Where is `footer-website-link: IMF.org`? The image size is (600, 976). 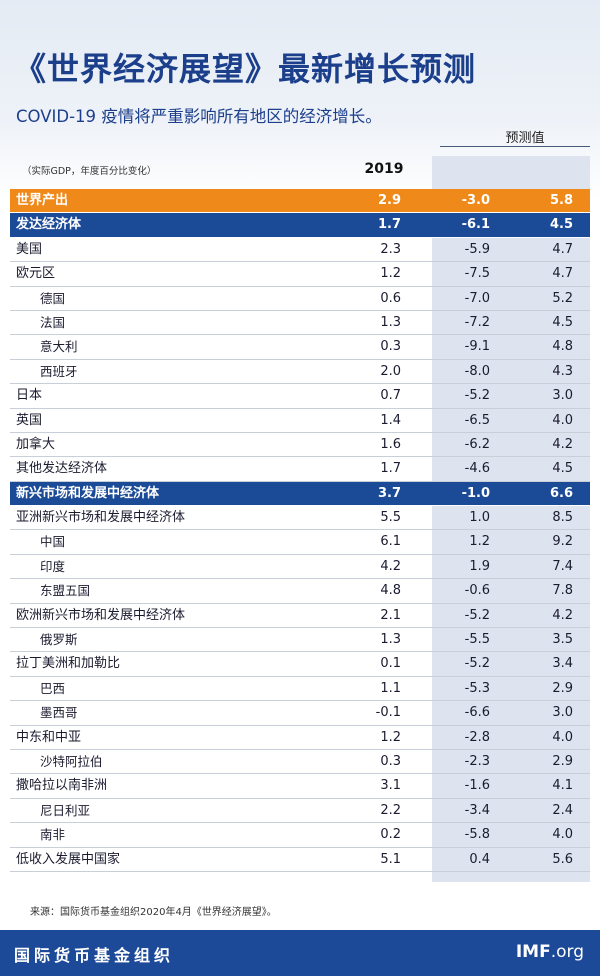 footer-website-link: IMF.org is located at coordinates (550, 952).